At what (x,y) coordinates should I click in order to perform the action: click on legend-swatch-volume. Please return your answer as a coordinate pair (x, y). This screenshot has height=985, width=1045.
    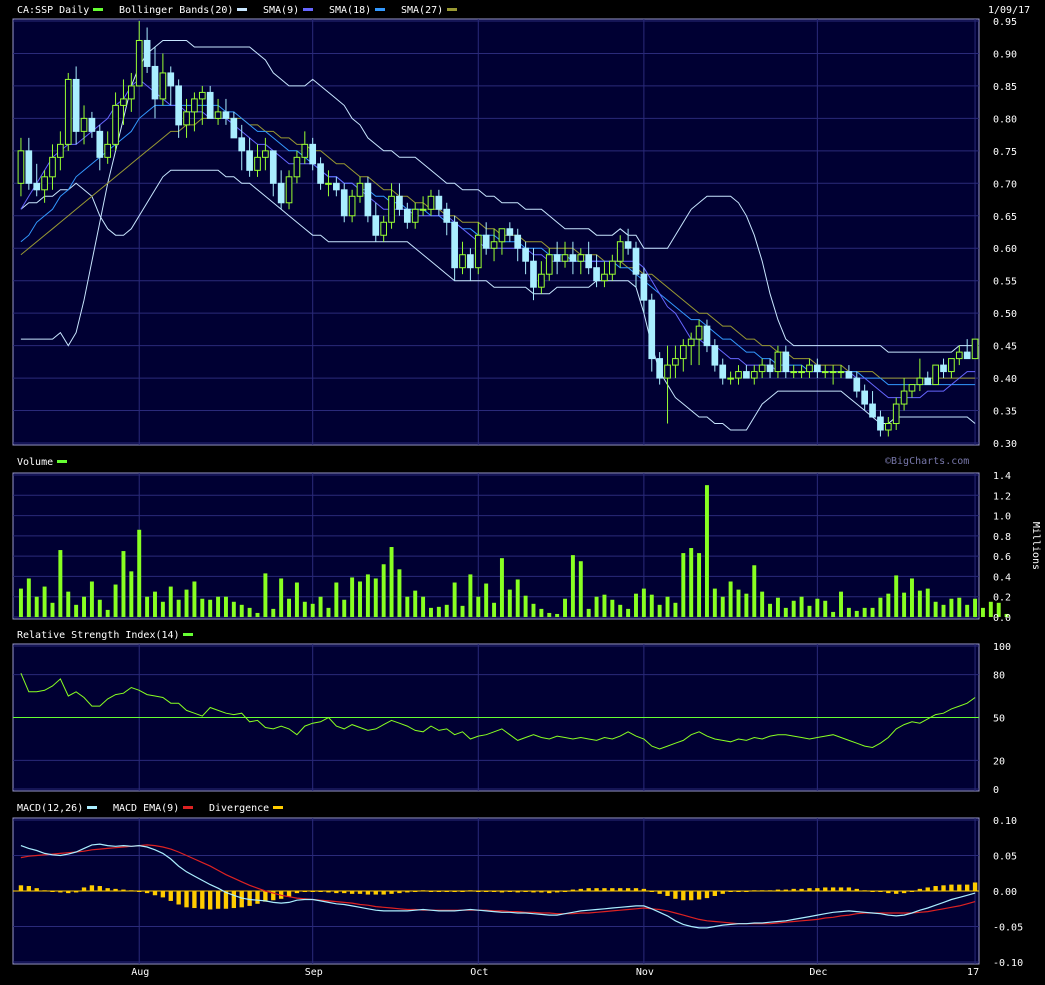
    Looking at the image, I should click on (62, 461).